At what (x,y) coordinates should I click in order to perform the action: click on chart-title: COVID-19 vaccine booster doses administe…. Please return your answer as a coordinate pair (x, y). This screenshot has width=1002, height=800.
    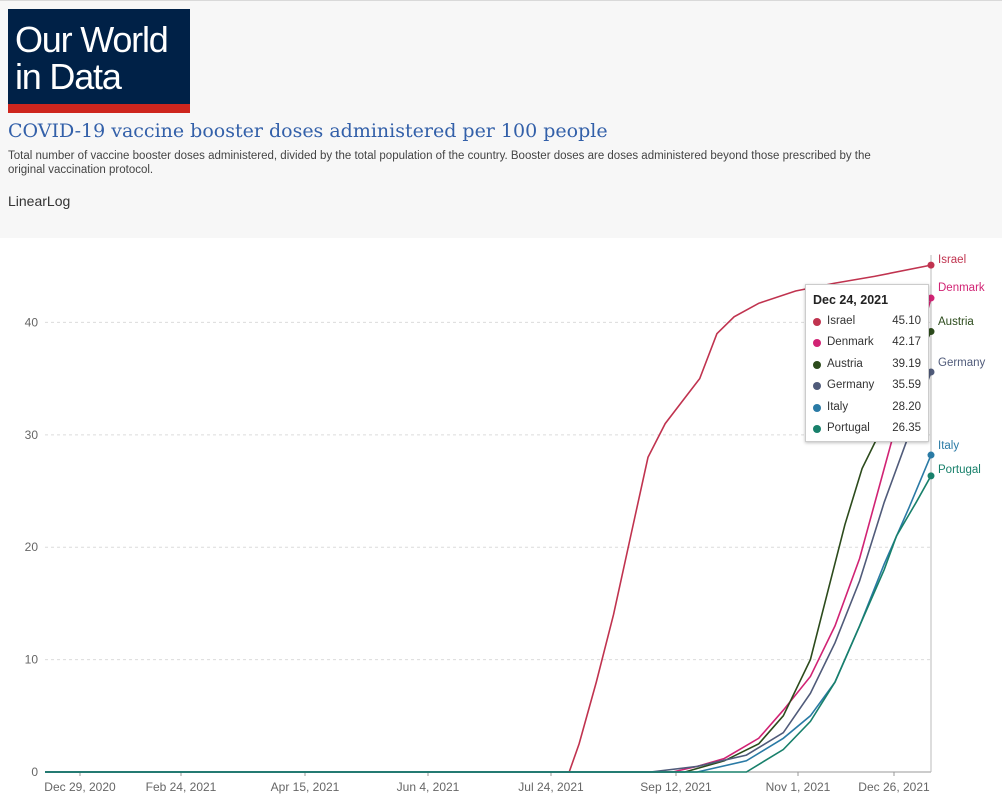
    Looking at the image, I should click on (308, 131).